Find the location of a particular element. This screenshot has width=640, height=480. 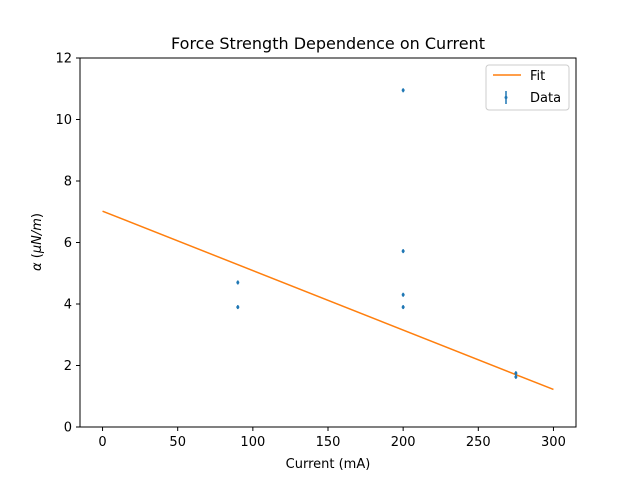

x-tick-label: 300 is located at coordinates (553, 442).